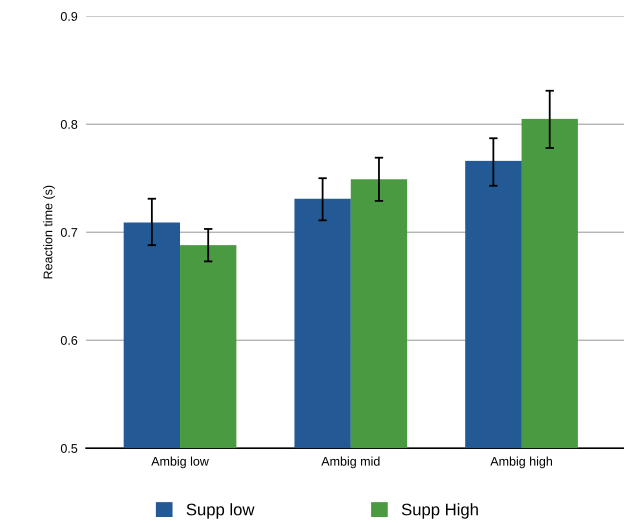  What do you see at coordinates (350, 462) in the screenshot?
I see `x-tick-label: Ambig mid` at bounding box center [350, 462].